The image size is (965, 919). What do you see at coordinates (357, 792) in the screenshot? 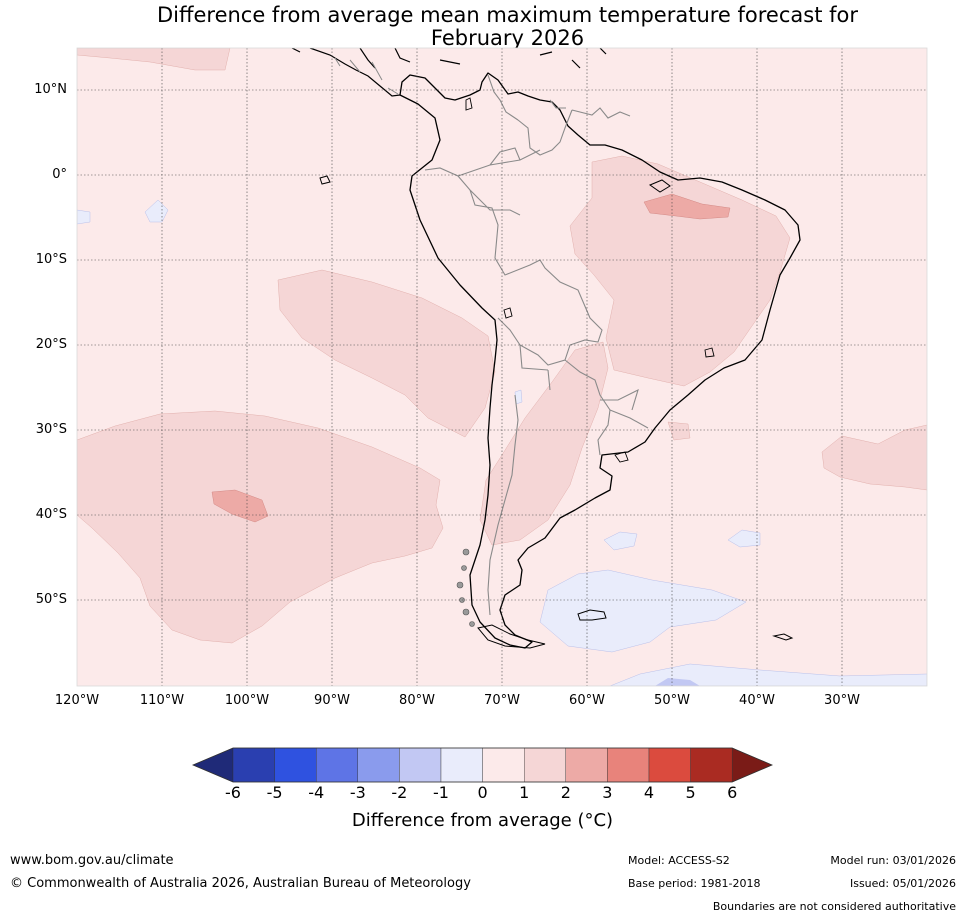
I see `colorbar-tick: -3` at bounding box center [357, 792].